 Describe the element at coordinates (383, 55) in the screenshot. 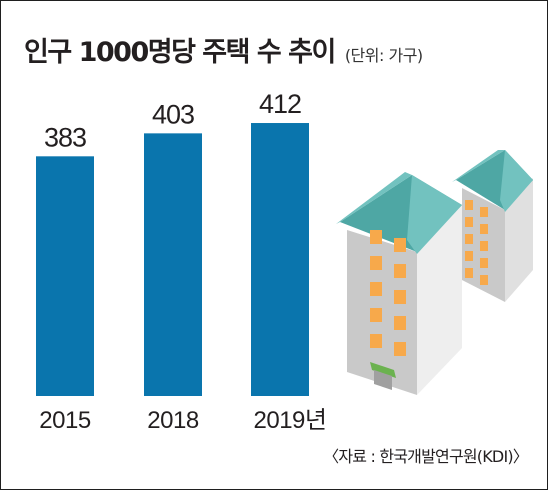

I see `unit-label: (단위: 가구)` at that location.